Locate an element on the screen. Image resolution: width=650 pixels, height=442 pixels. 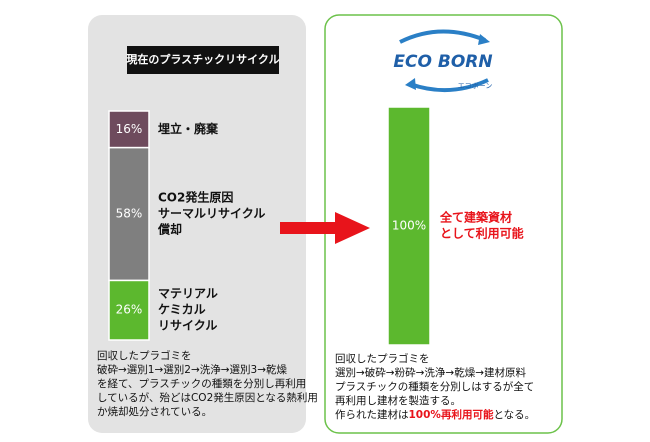
left-title: 現在のプラスチックリサイクル is located at coordinates (202, 59).